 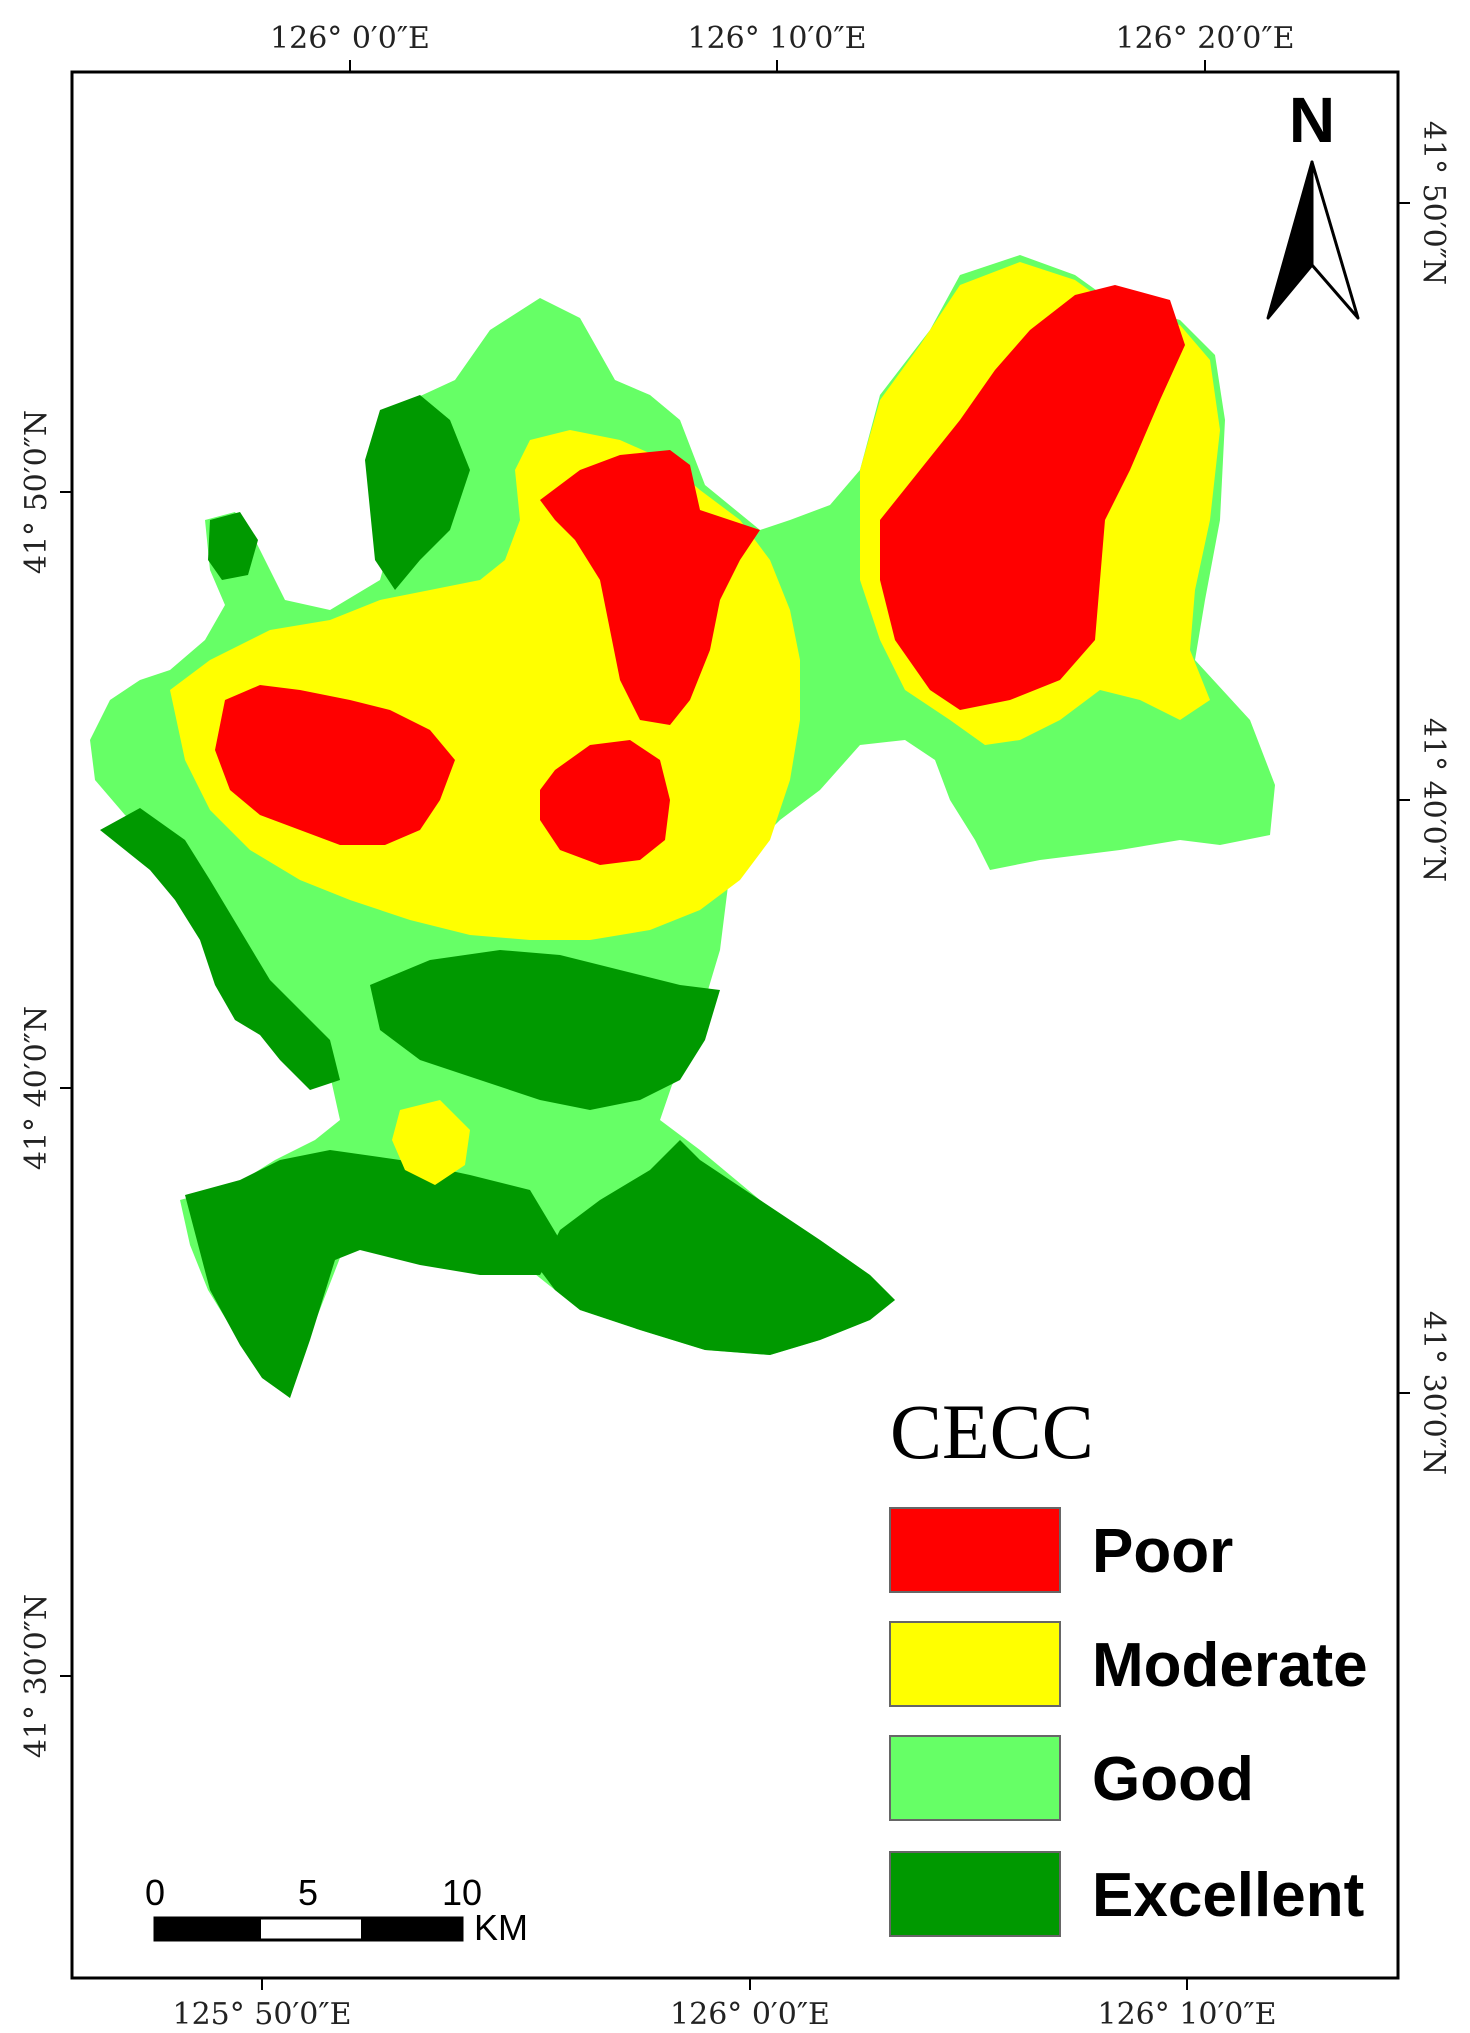 I want to click on top-lon-label-1: 126° 0′0″E, so click(x=350, y=38).